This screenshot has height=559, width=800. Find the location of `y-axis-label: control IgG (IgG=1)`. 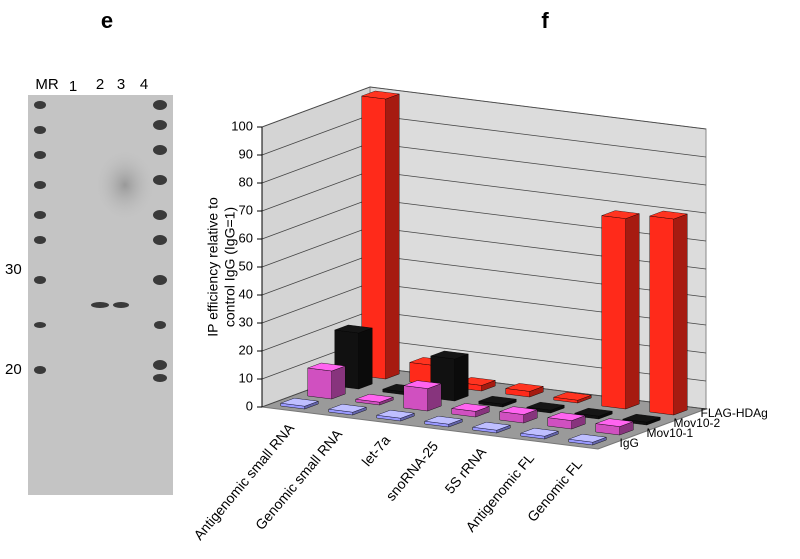

y-axis-label: control IgG (IgG=1) is located at coordinates (230, 267).